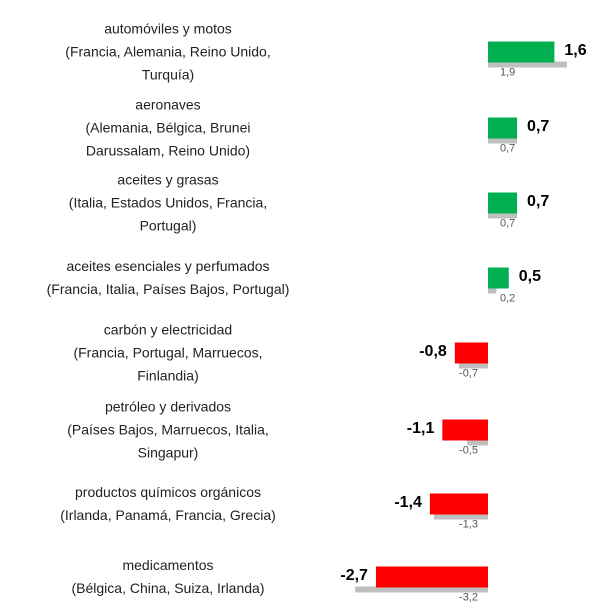 This screenshot has height=610, width=605. Describe the element at coordinates (168, 203) in the screenshot. I see `category-label: (Italia, Estados Unidos, Francia,` at that location.